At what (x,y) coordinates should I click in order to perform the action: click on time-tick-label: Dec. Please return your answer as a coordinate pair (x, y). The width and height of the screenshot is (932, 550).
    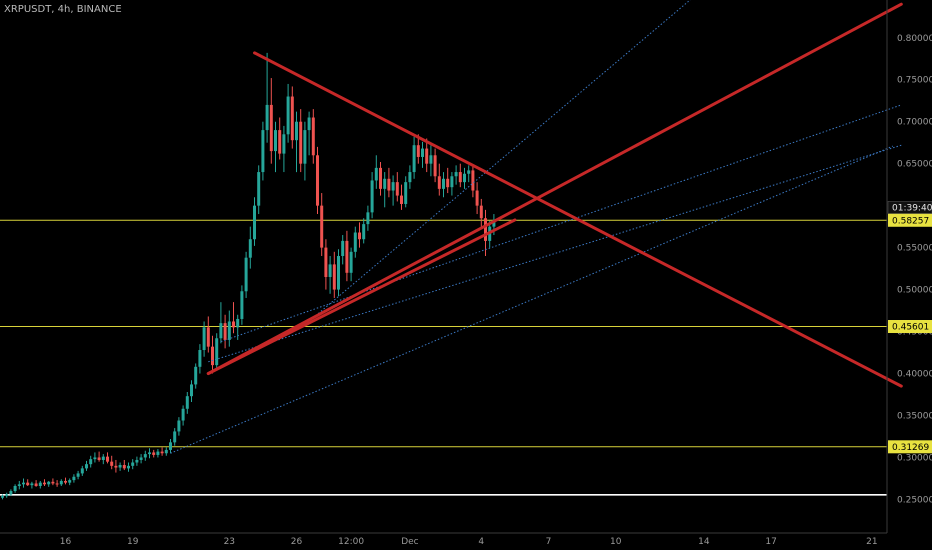
    Looking at the image, I should click on (409, 542).